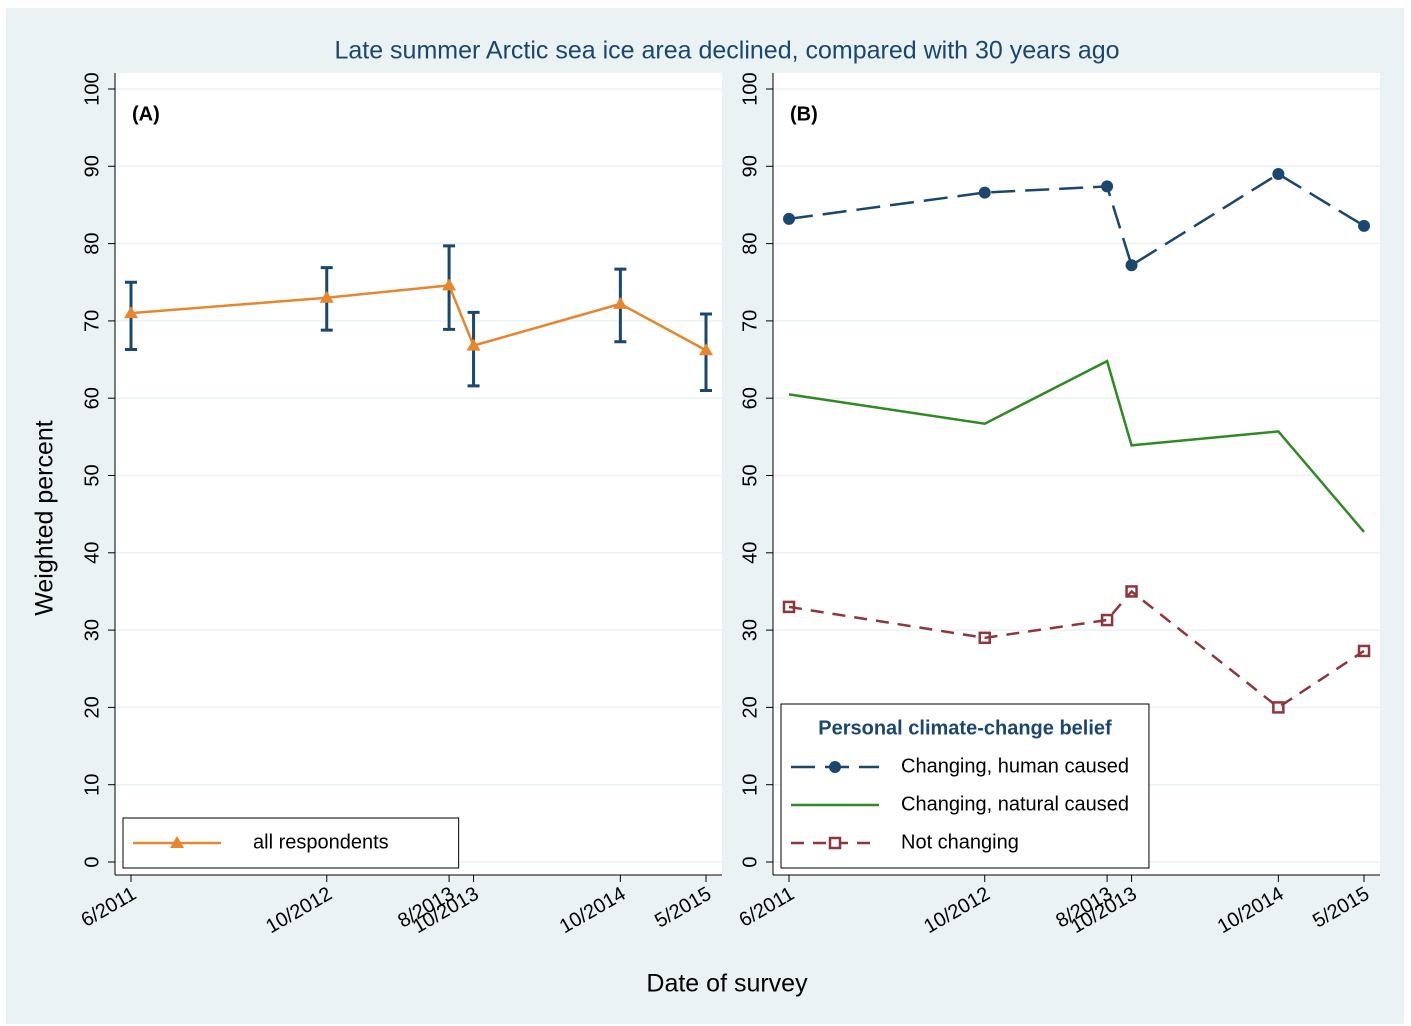 The height and width of the screenshot is (1026, 1411). I want to click on legend: all respondents, so click(291, 843).